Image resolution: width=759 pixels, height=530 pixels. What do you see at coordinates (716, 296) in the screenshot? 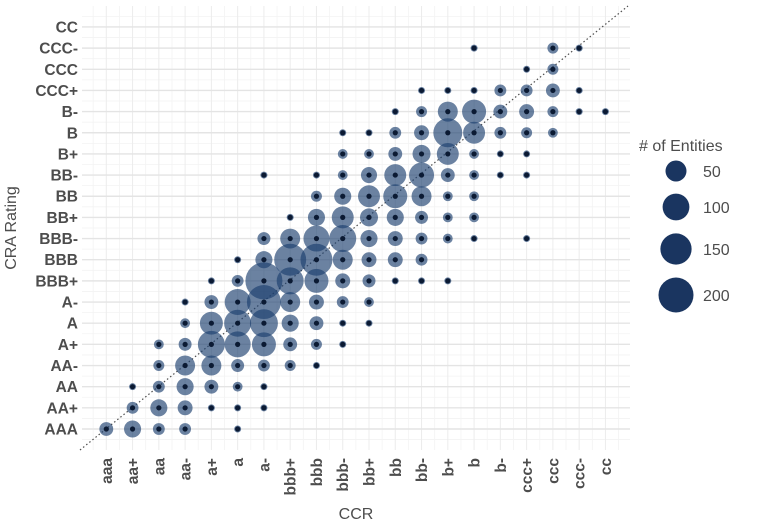
I see `legend-label: 200` at bounding box center [716, 296].